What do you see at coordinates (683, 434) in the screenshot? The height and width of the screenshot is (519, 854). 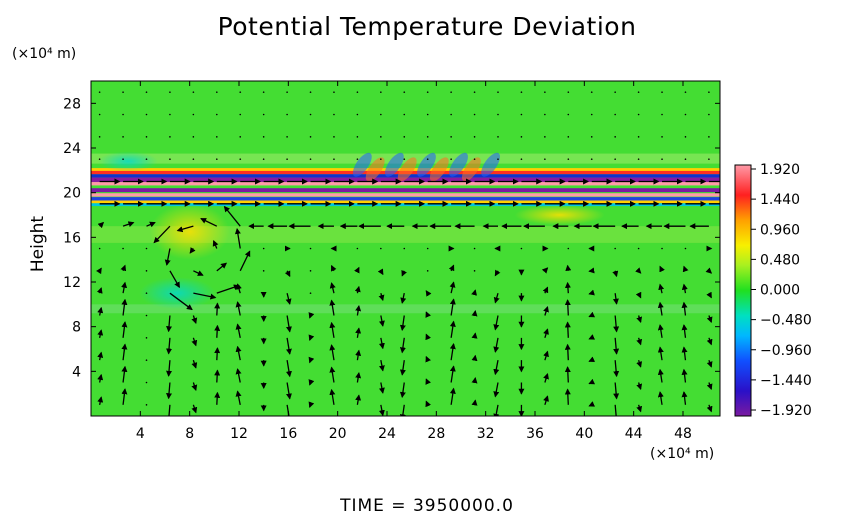 I see `x-tick-label: 48` at bounding box center [683, 434].